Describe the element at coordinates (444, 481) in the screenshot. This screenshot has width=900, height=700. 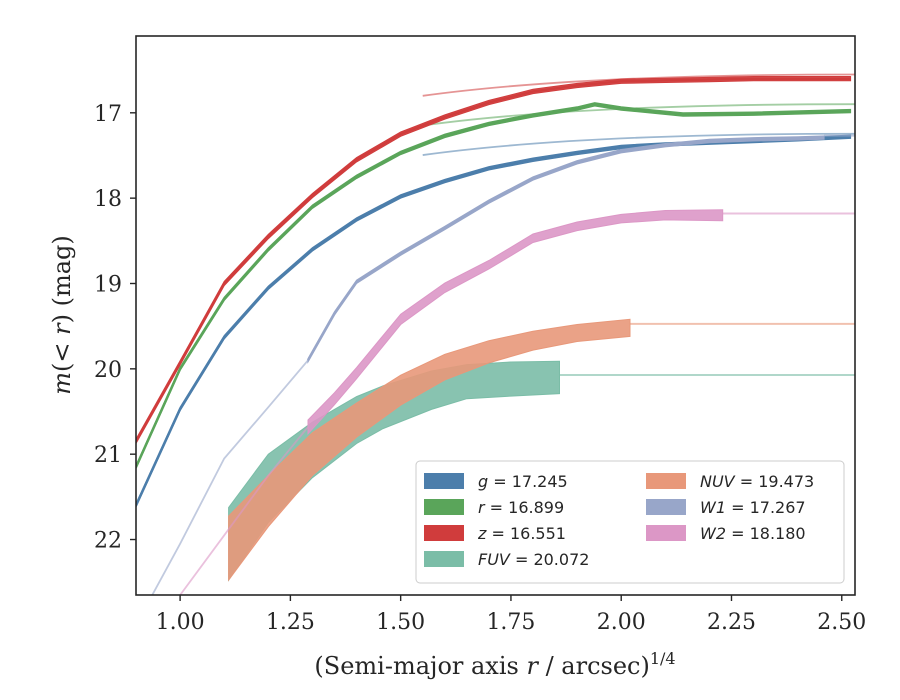
I see `legend-swatch-g` at that location.